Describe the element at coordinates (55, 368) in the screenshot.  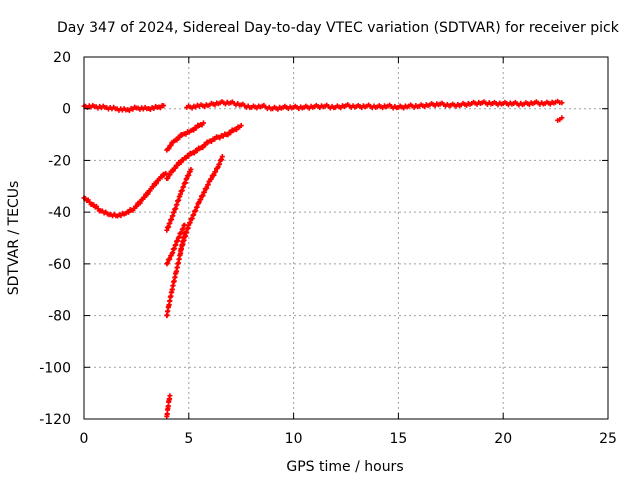
I see `y-tick-label: -100` at that location.